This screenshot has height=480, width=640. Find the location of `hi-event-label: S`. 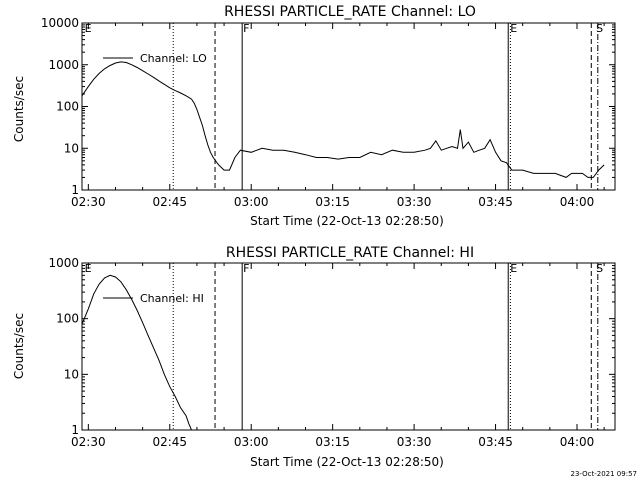

hi-event-label: S is located at coordinates (599, 268).